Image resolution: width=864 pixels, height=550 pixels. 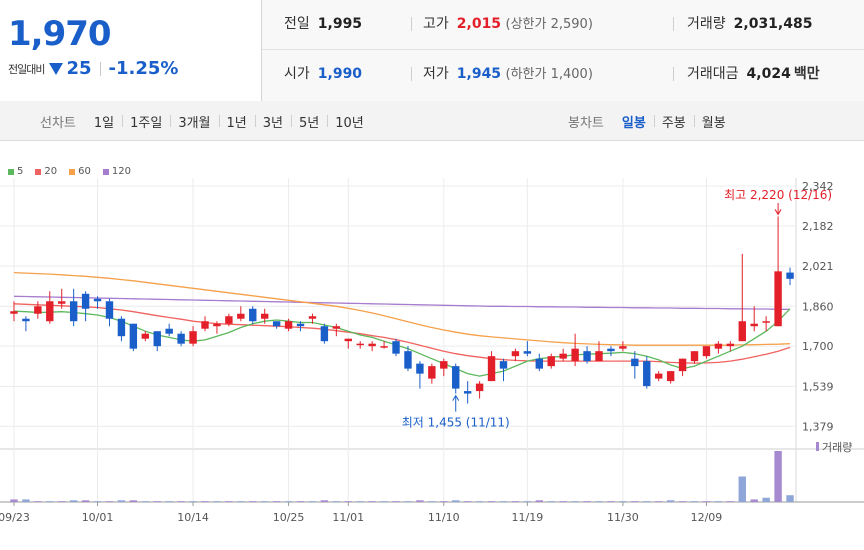 What do you see at coordinates (340, 74) in the screenshot?
I see `open-value: 1,990` at bounding box center [340, 74].